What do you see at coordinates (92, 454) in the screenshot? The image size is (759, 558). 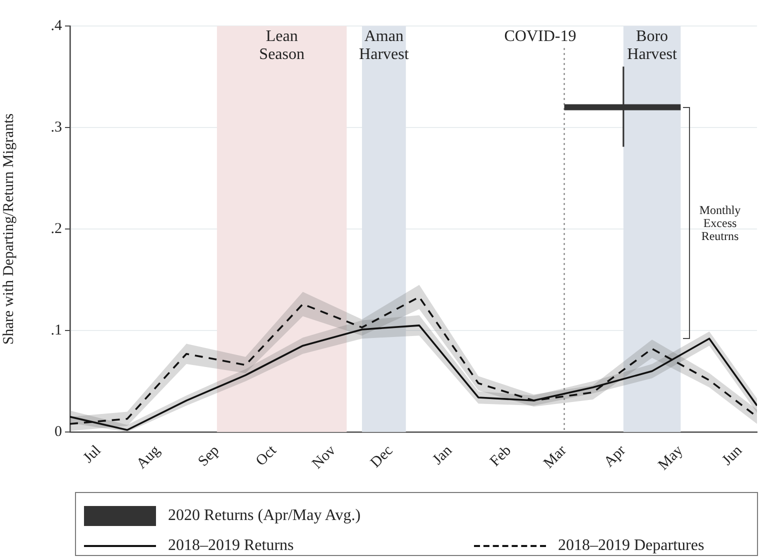 I see `x-tick-label: Jul` at bounding box center [92, 454].